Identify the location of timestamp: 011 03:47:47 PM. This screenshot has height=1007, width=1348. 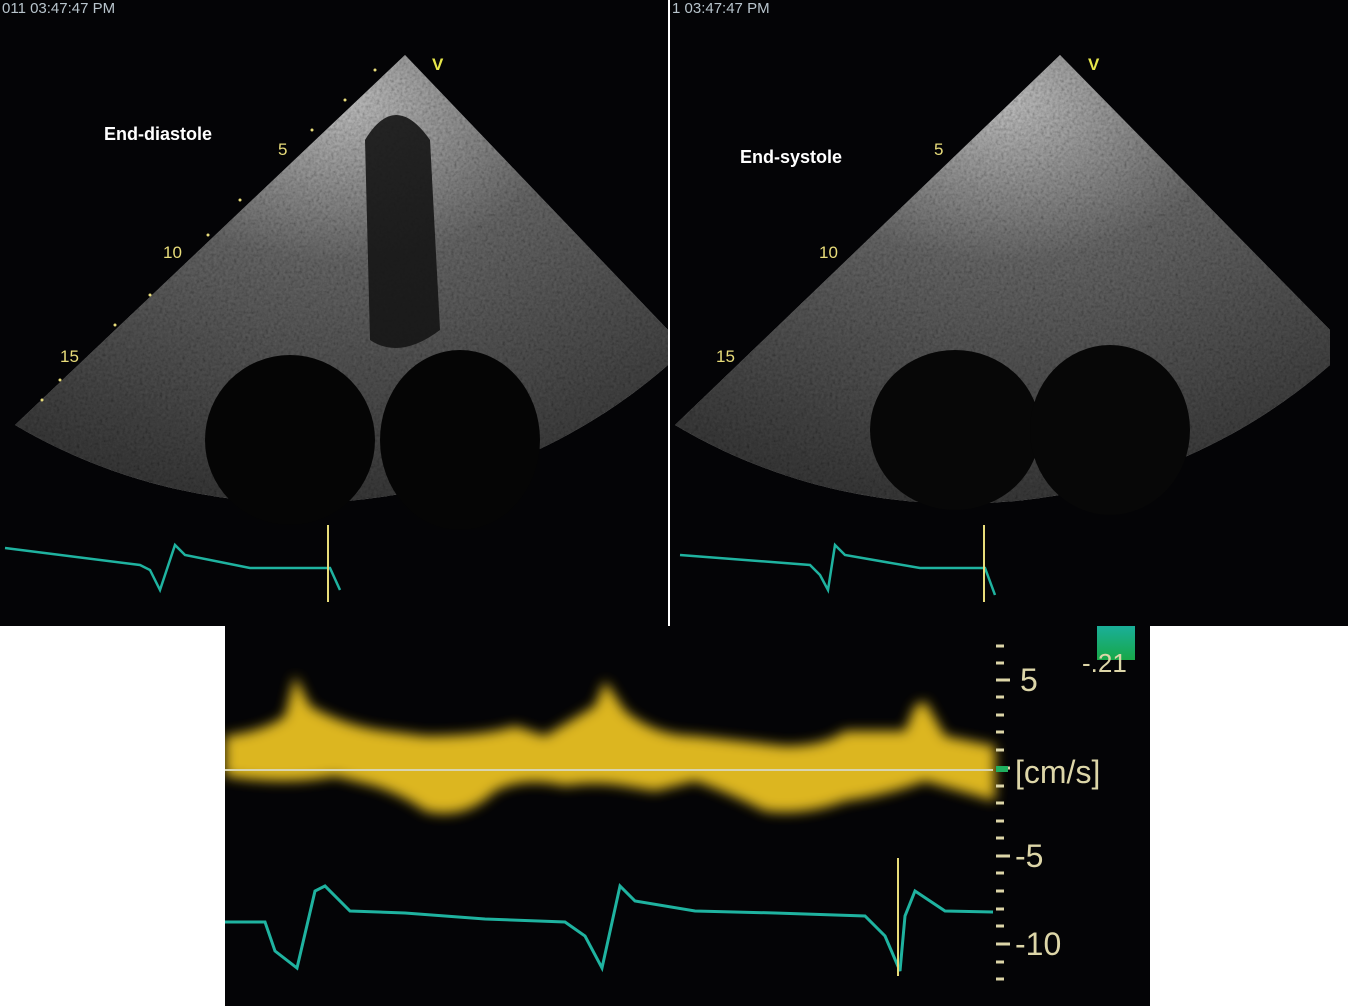
(59, 8).